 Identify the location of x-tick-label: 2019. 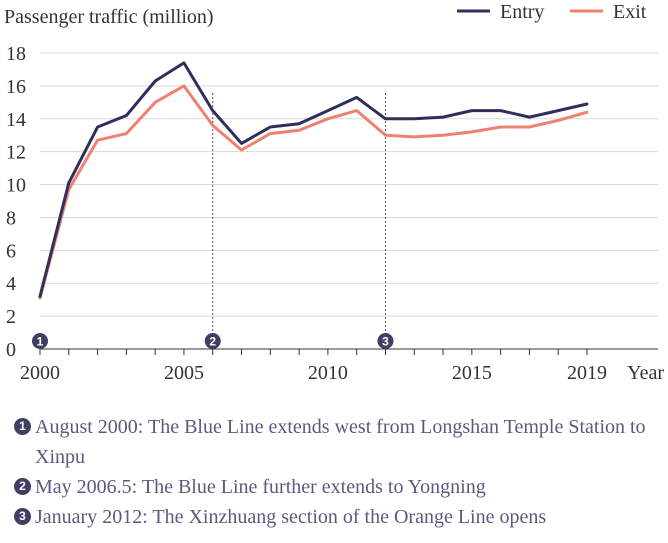
(587, 373).